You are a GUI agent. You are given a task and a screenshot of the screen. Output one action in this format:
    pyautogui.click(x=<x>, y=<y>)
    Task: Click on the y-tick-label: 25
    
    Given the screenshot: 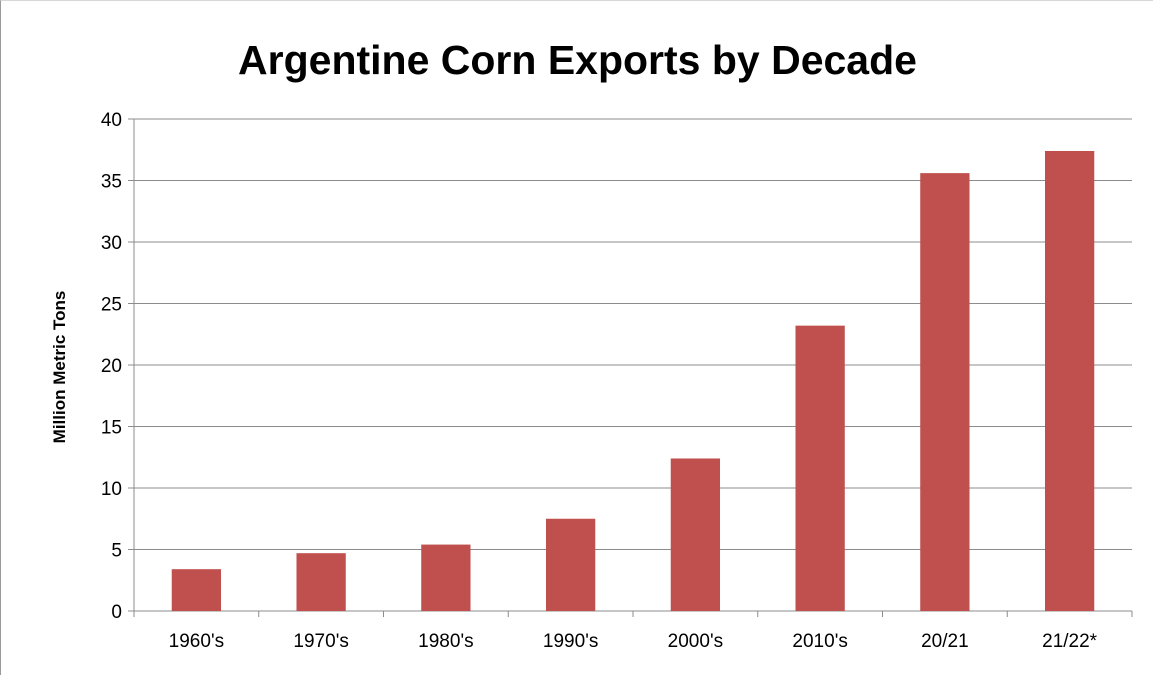 What is the action you would take?
    pyautogui.click(x=111, y=305)
    